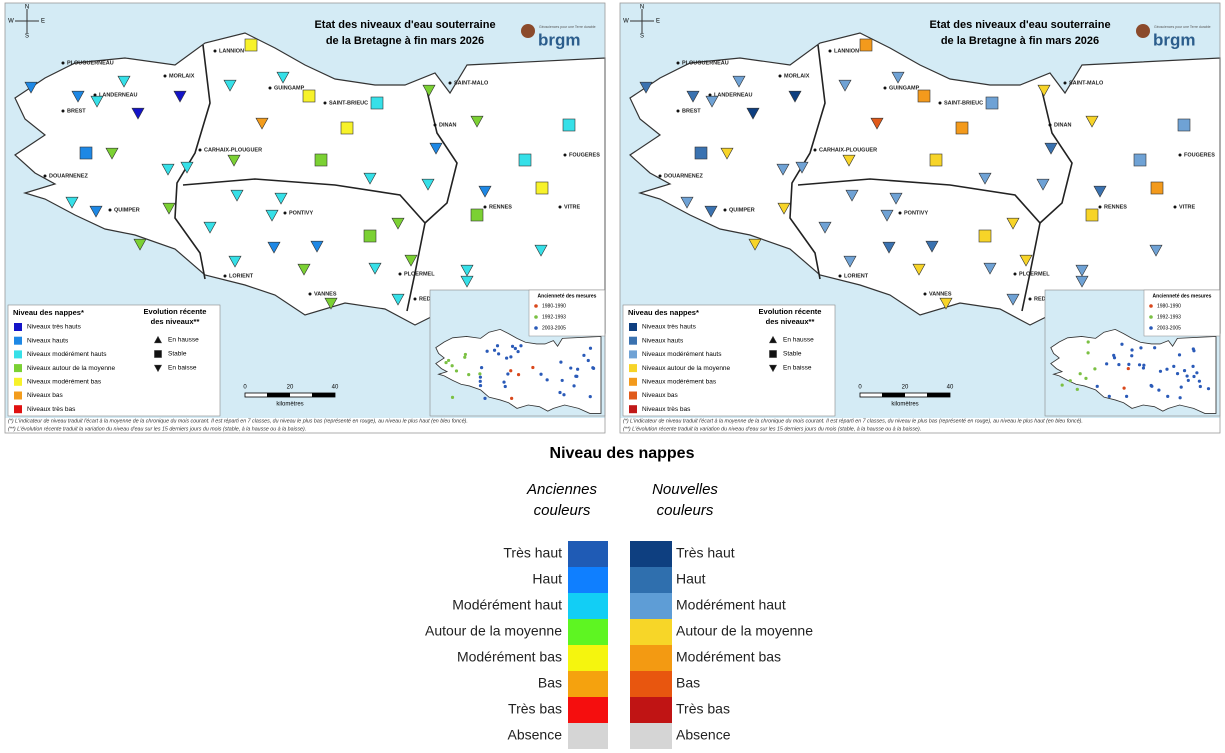 The height and width of the screenshot is (753, 1225). I want to click on city-label: FOUGERES, so click(1199, 155).